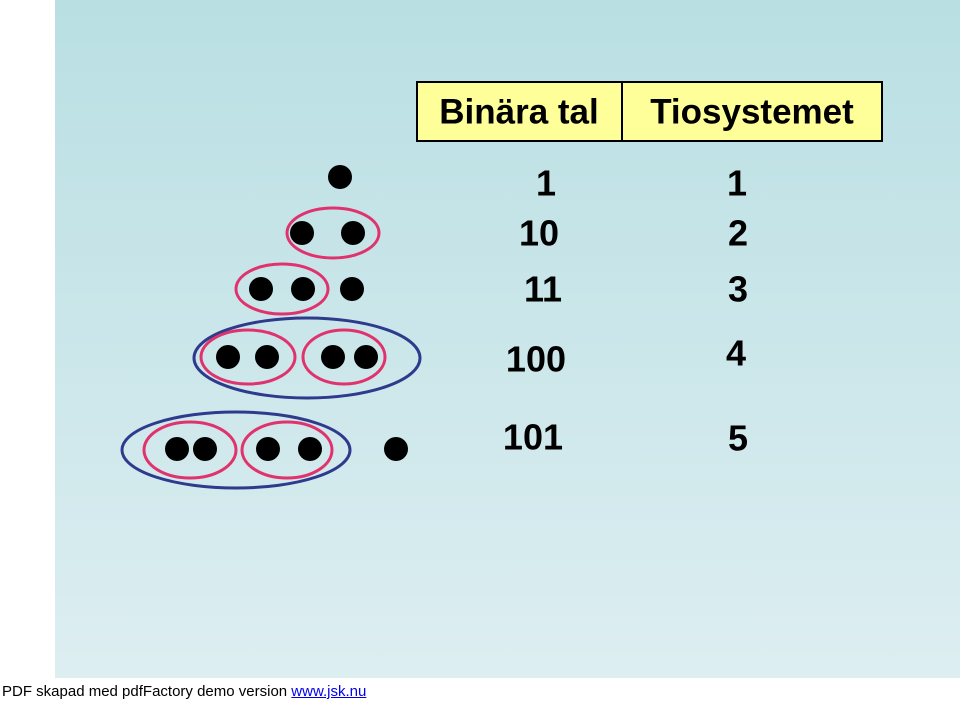  Describe the element at coordinates (519, 111) in the screenshot. I see `header-left: Binära tal` at that location.